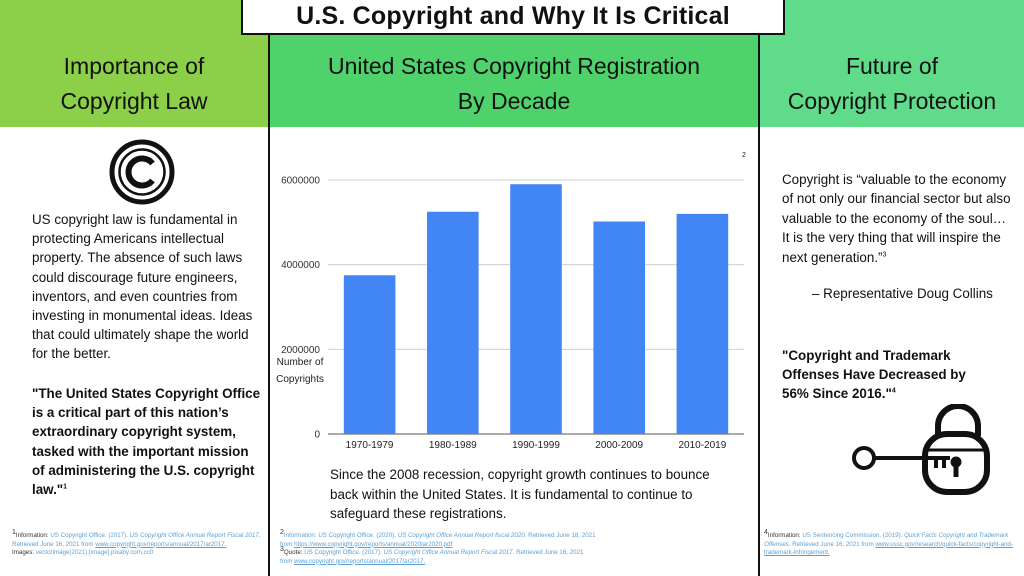 The image size is (1024, 576). What do you see at coordinates (921, 449) in the screenshot?
I see `padlock-key-icon` at bounding box center [921, 449].